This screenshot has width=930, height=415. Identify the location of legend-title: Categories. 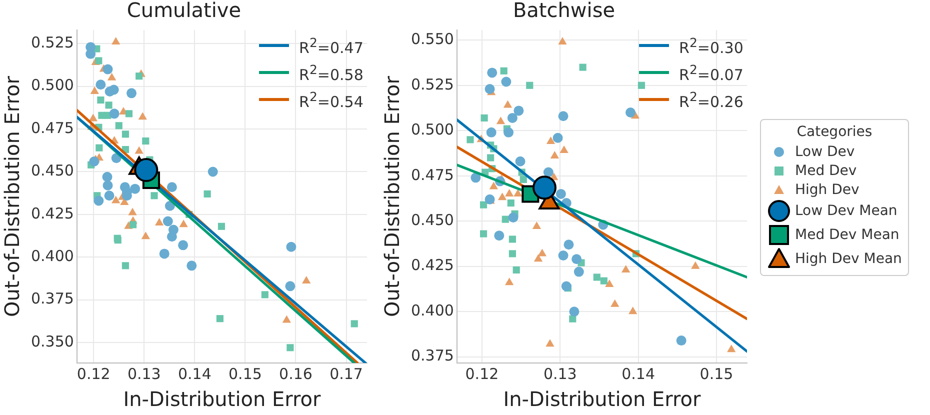
(835, 132).